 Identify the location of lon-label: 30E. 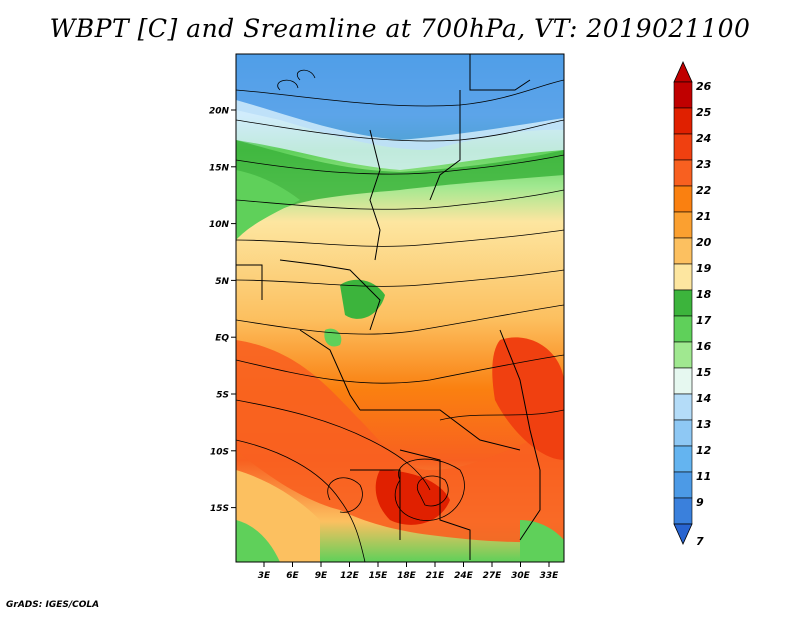
(521, 576).